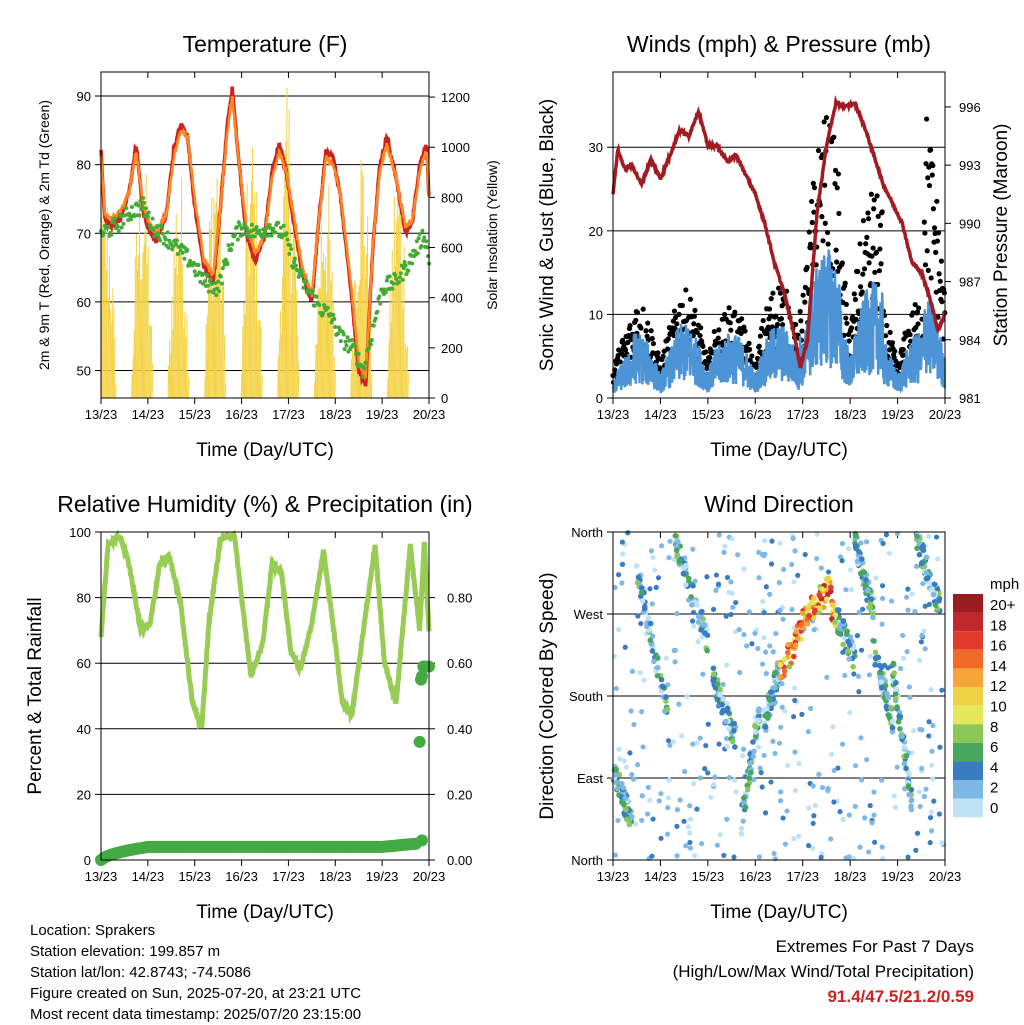 The height and width of the screenshot is (1025, 1024). I want to click on precip-point, so click(421, 840).